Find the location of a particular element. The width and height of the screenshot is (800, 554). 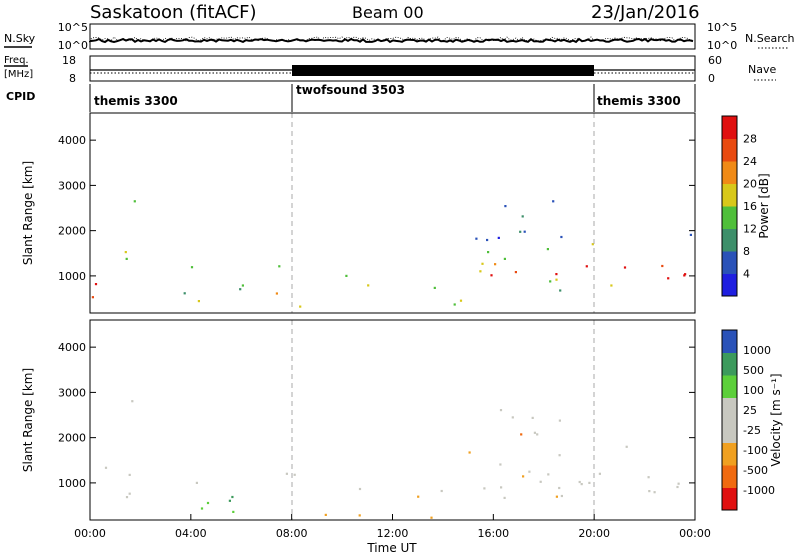

freq-label: Freq. is located at coordinates (16, 60).